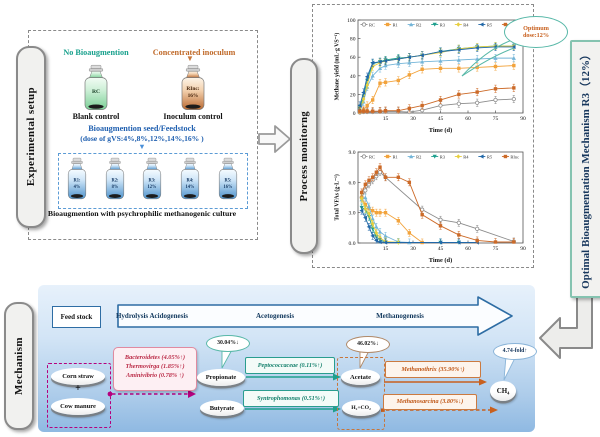  What do you see at coordinates (194, 52) in the screenshot?
I see `concentrated-inoculum-header: Concentrated inoculum` at bounding box center [194, 52].